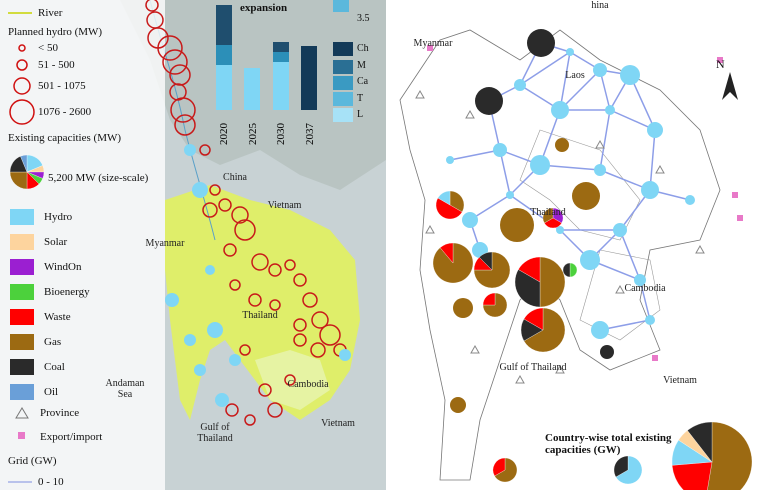  Describe the element at coordinates (360, 114) in the screenshot. I see `inset-class: L` at that location.